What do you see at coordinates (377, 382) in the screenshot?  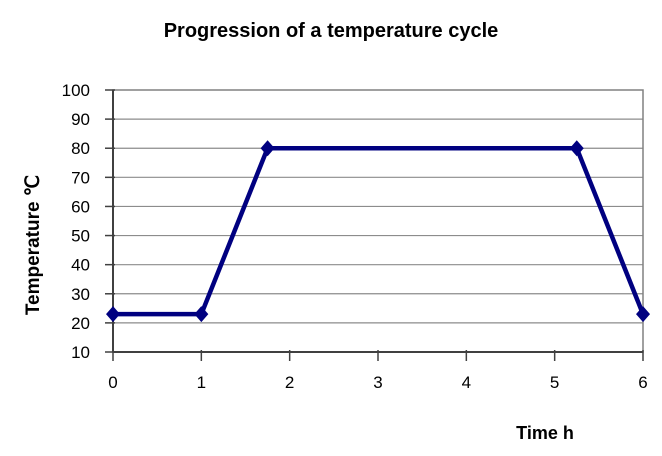 I see `x-tick-label: 3` at bounding box center [377, 382].